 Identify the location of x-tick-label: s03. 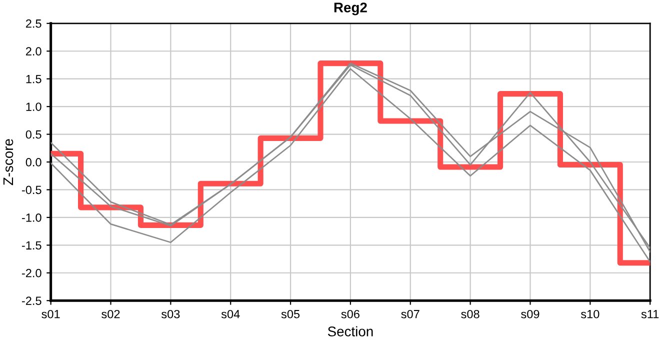
(170, 314).